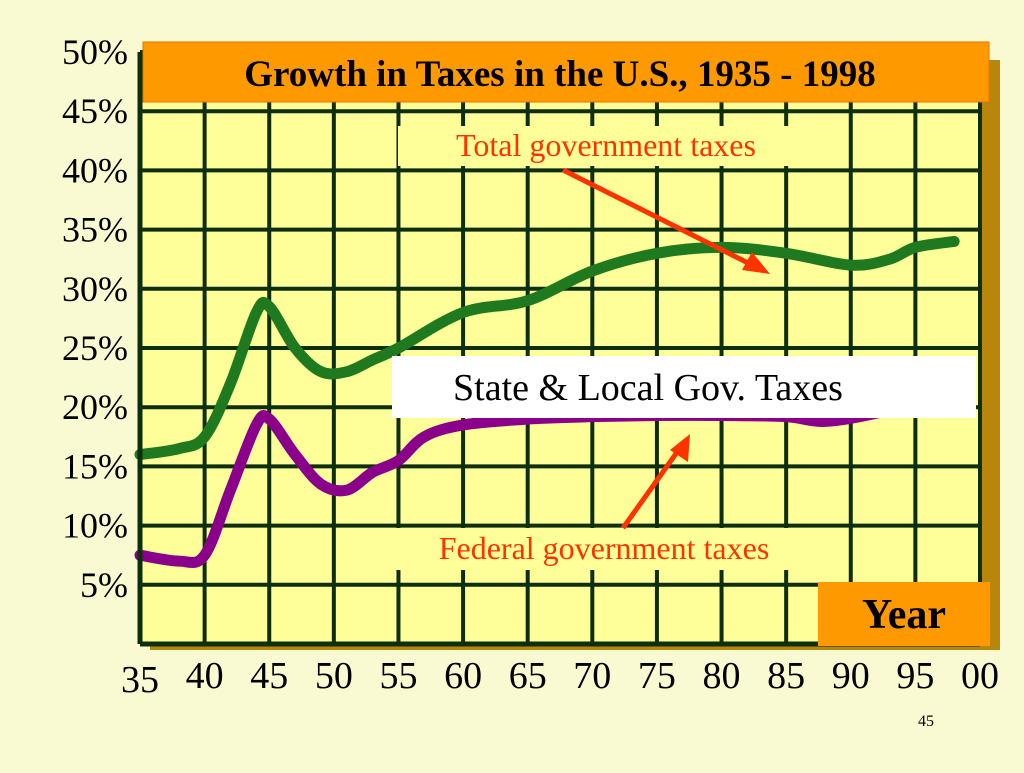 Image resolution: width=1024 pixels, height=773 pixels. What do you see at coordinates (560, 74) in the screenshot?
I see `chart-title: Growth in Taxes in the U.S., 1935 - 1998` at bounding box center [560, 74].